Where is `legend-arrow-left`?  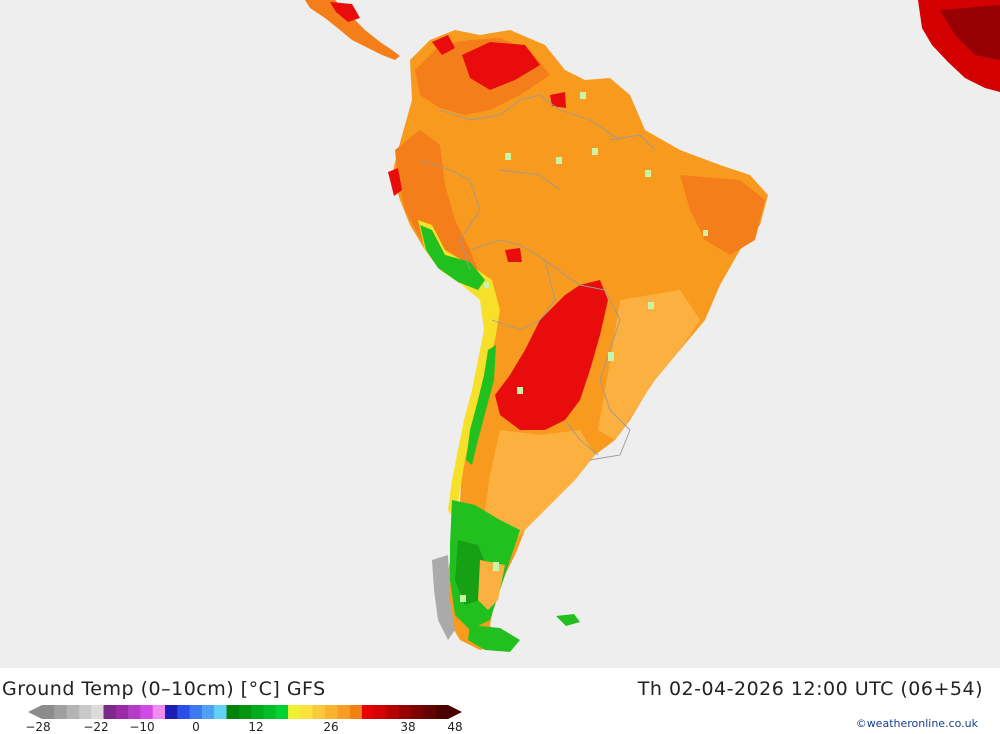 legend-arrow-left is located at coordinates (35, 712).